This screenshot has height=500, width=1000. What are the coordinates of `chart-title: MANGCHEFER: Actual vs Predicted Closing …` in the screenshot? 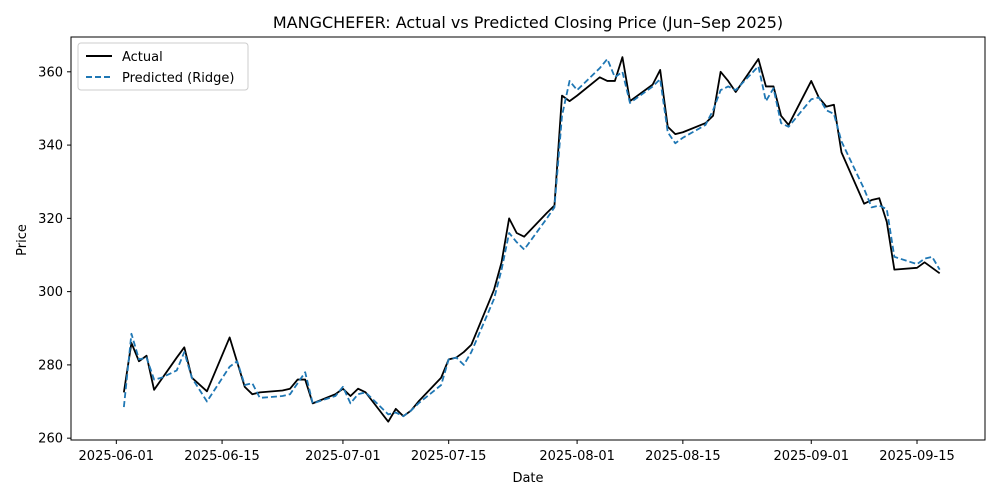 It's located at (528, 22).